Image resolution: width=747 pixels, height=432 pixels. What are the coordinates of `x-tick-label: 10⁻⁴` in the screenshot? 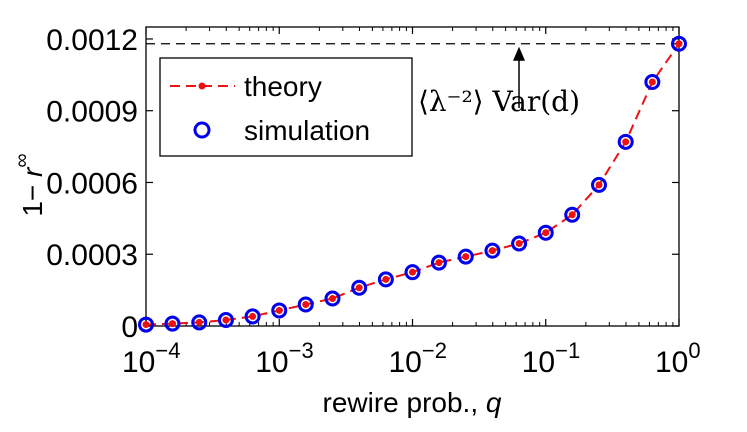 It's located at (151, 358).